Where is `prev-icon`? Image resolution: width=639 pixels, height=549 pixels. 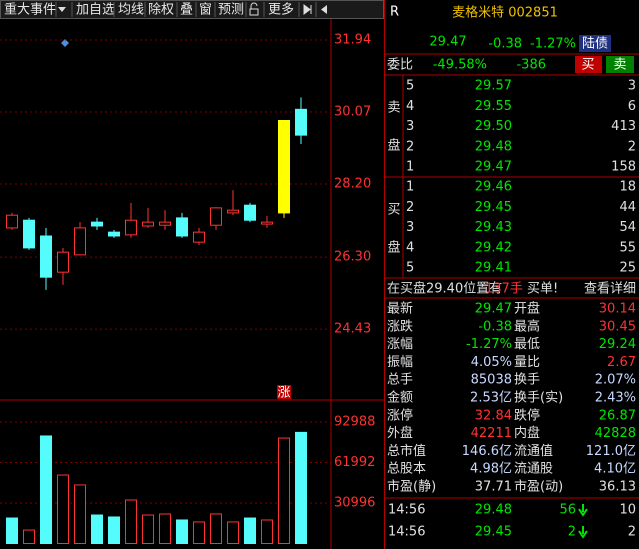
prev-icon is located at coordinates (324, 9).